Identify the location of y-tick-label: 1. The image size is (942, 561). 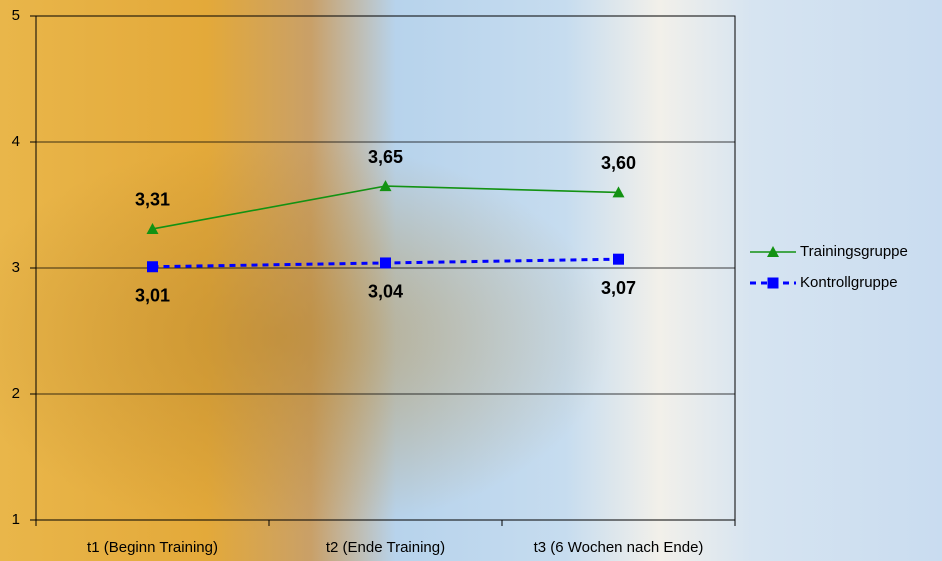
(16, 519).